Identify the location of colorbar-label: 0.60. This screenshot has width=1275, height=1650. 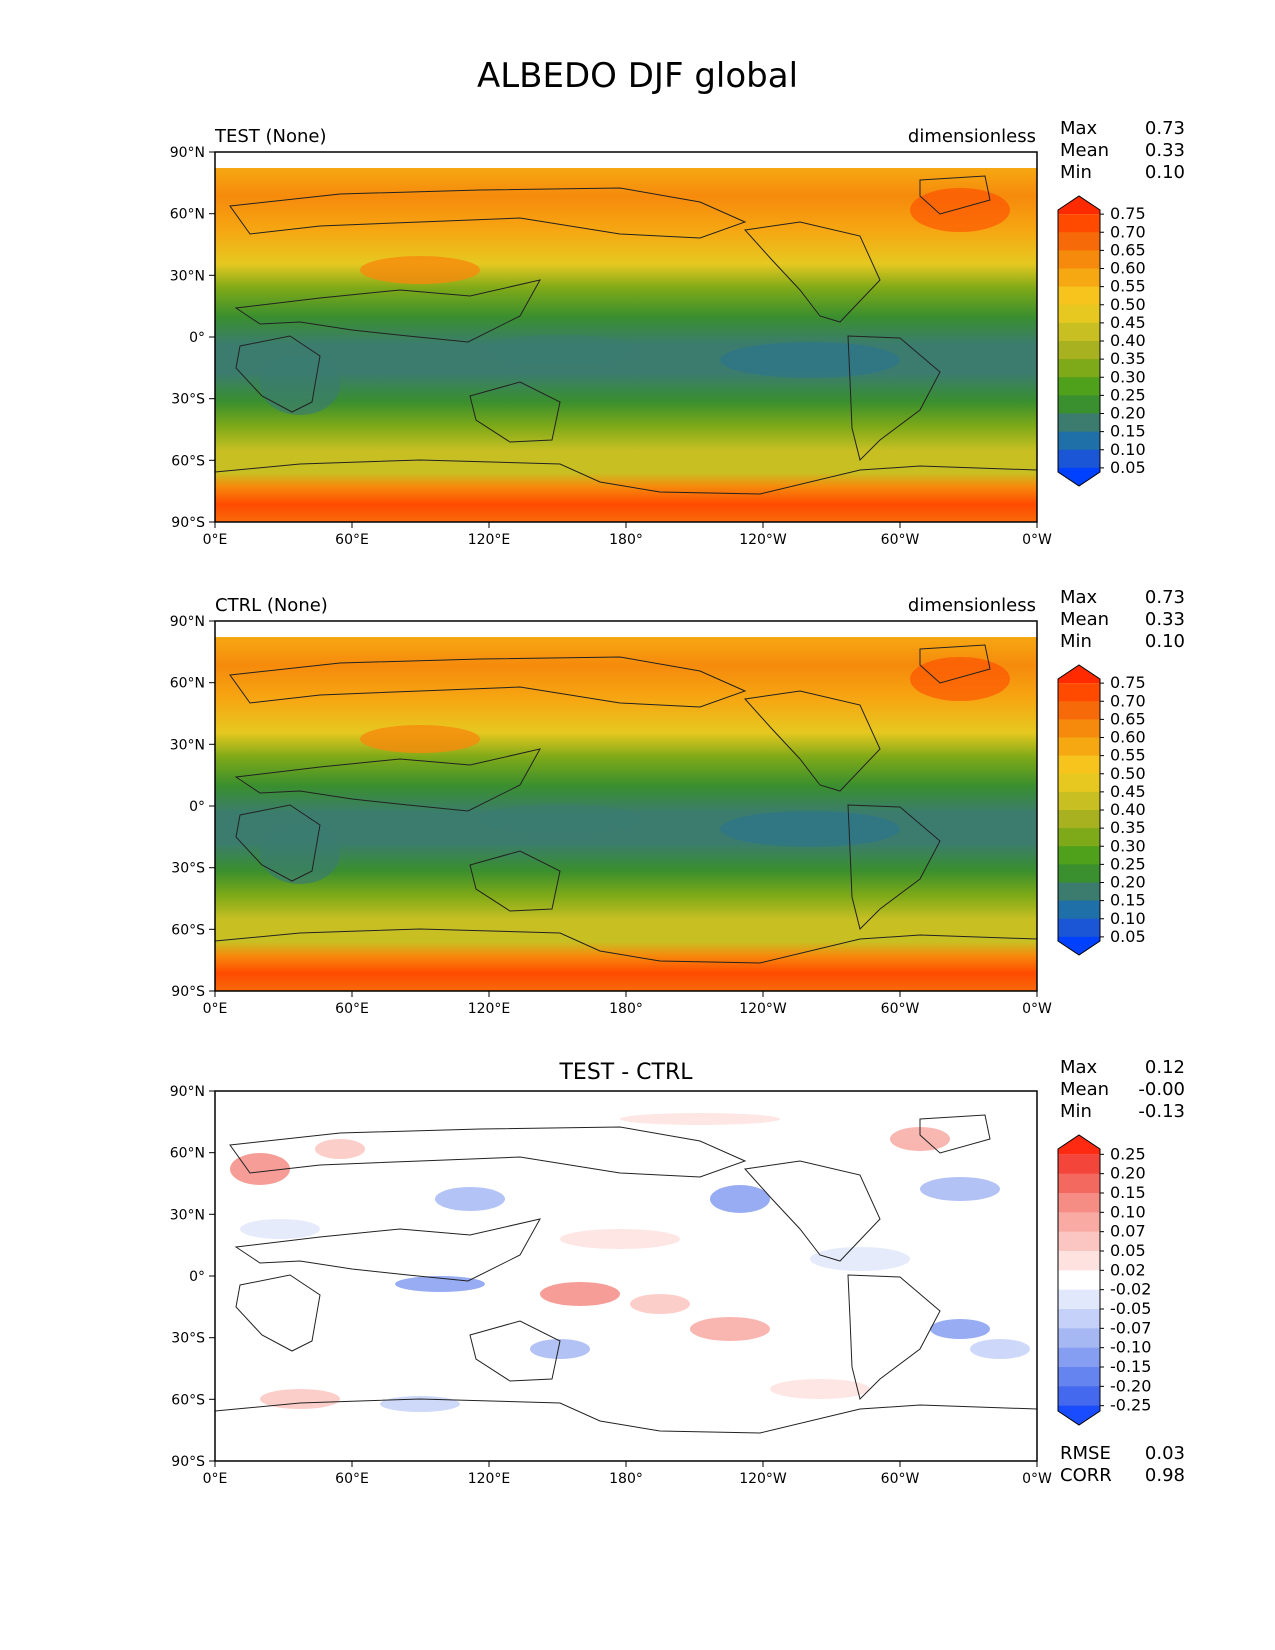
(1128, 737).